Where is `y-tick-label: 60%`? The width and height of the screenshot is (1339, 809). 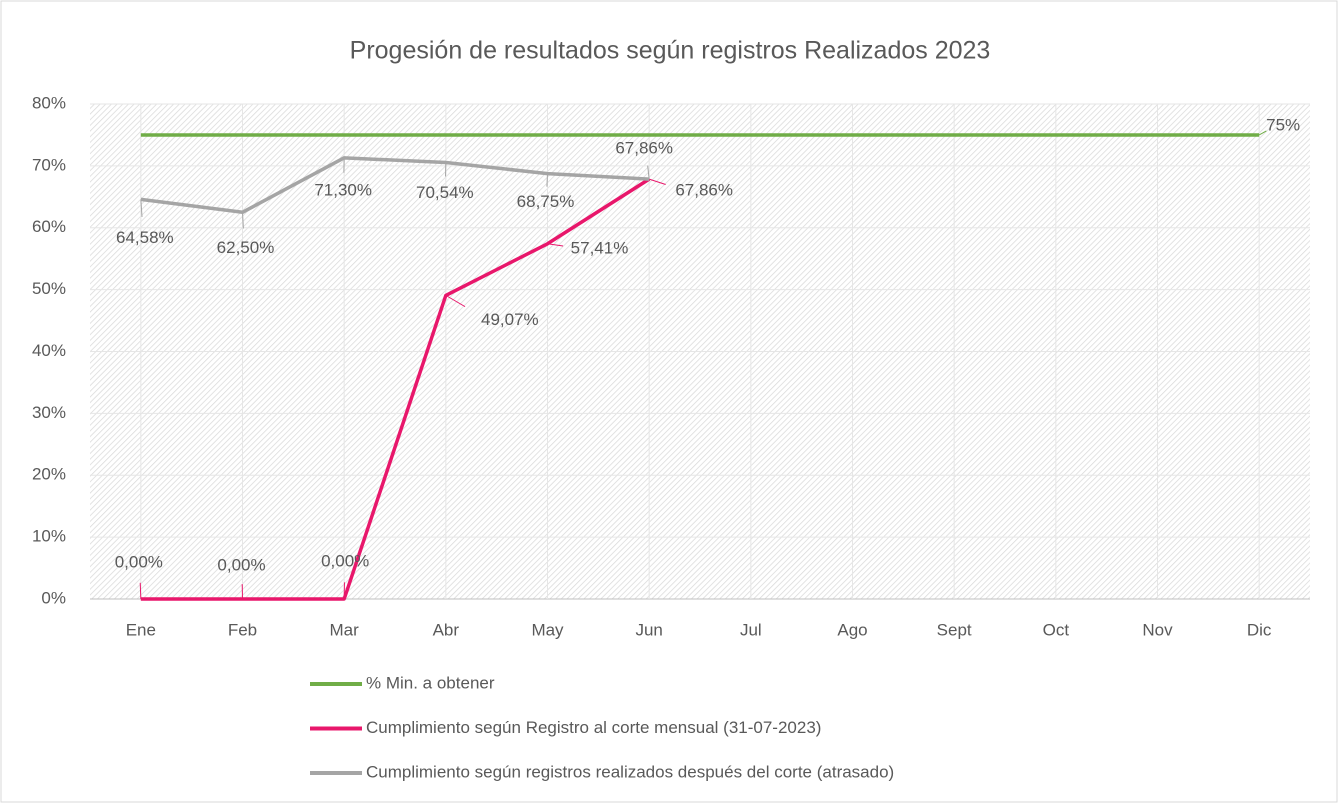
y-tick-label: 60% is located at coordinates (49, 226).